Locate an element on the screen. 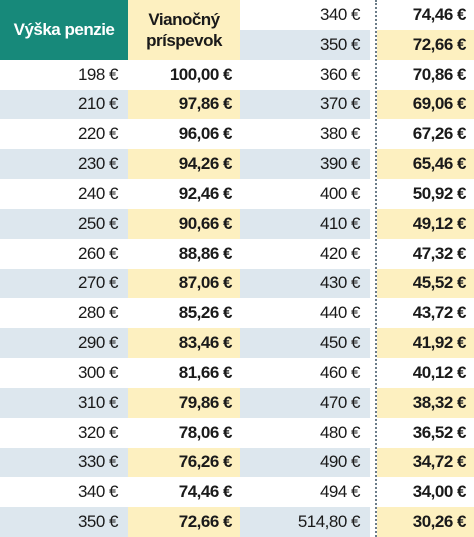  bonus-cell: 50,92 € is located at coordinates (425, 194).